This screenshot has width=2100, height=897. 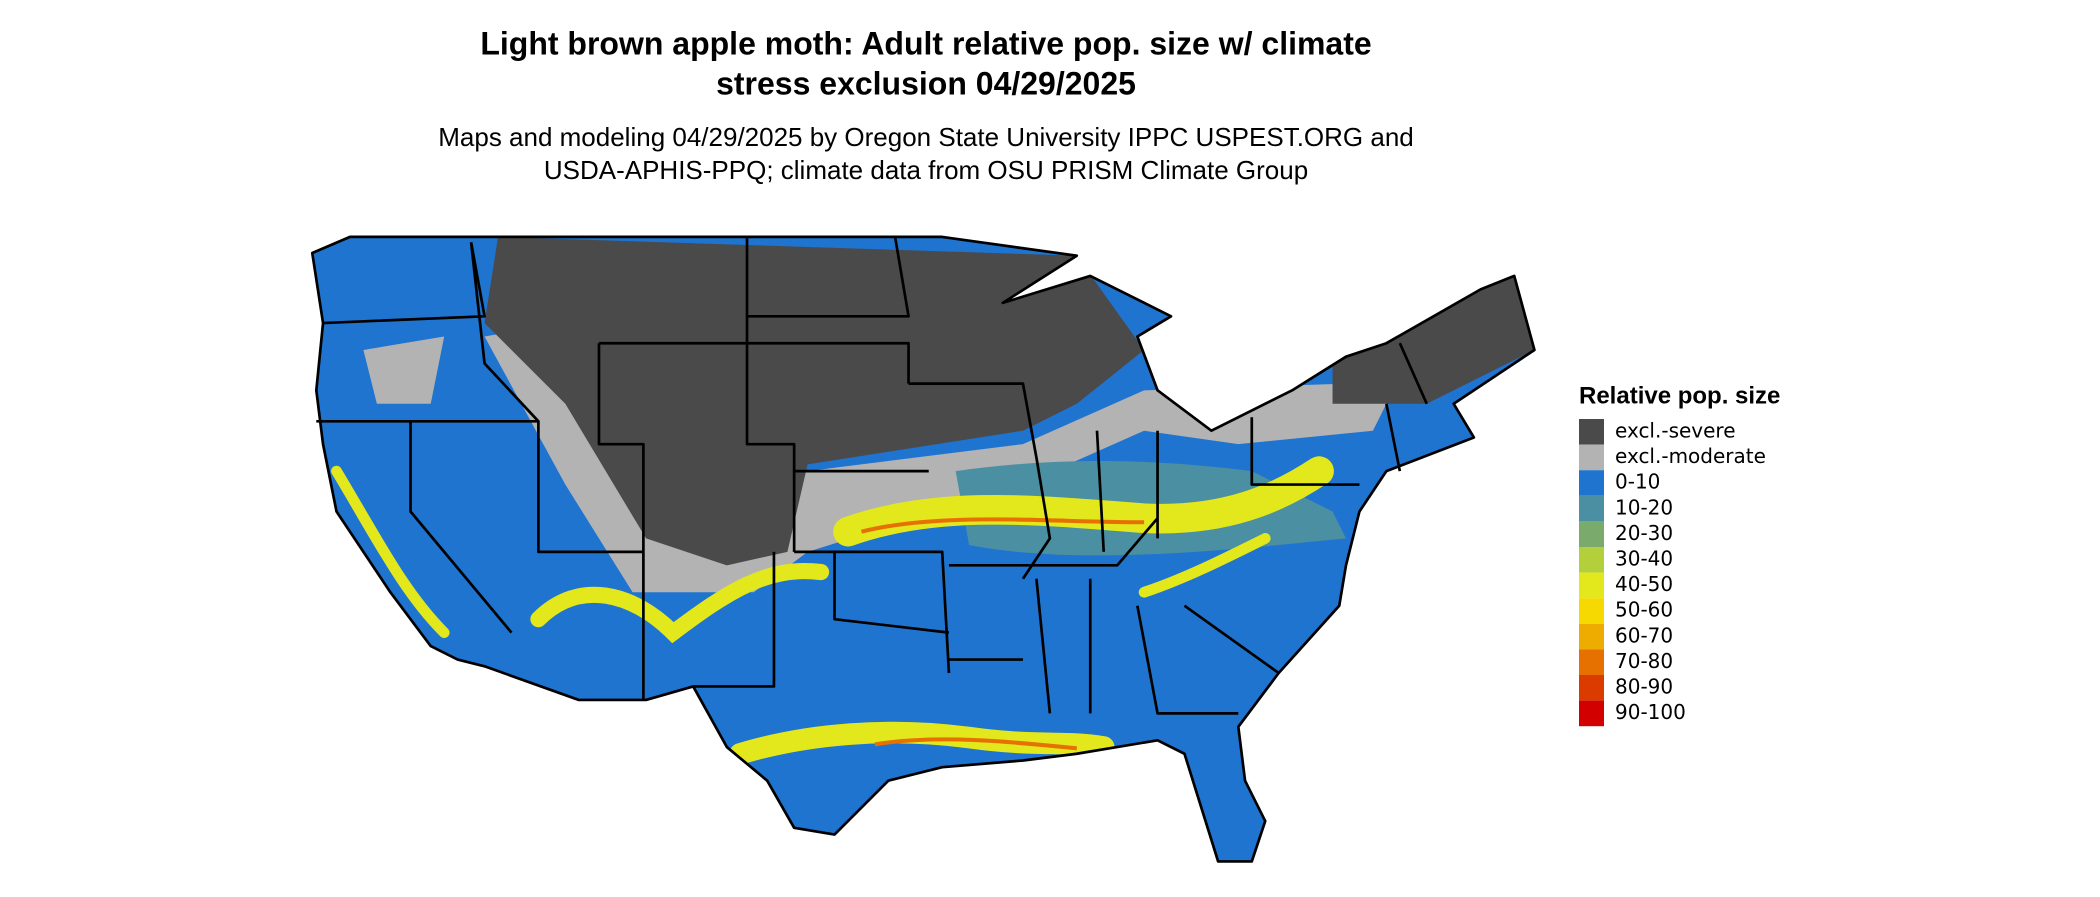 I want to click on legend-label: 0-10, so click(x=1637, y=482).